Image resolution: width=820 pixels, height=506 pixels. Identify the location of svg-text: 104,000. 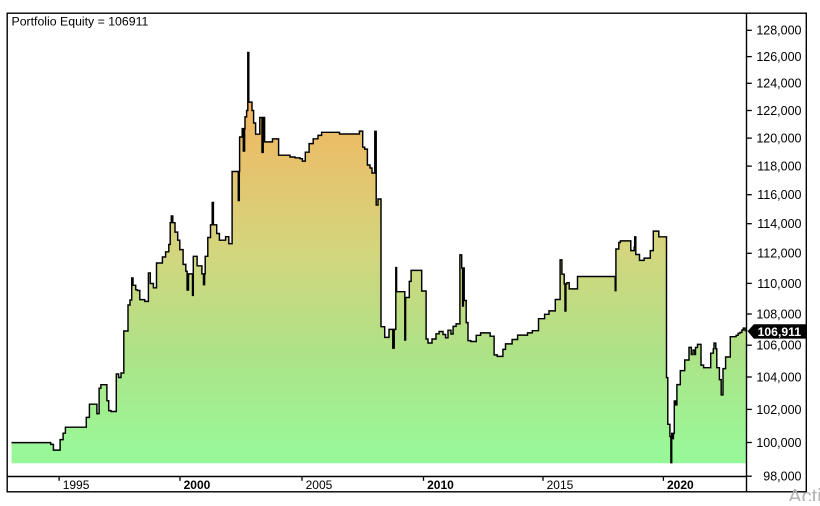
(778, 377).